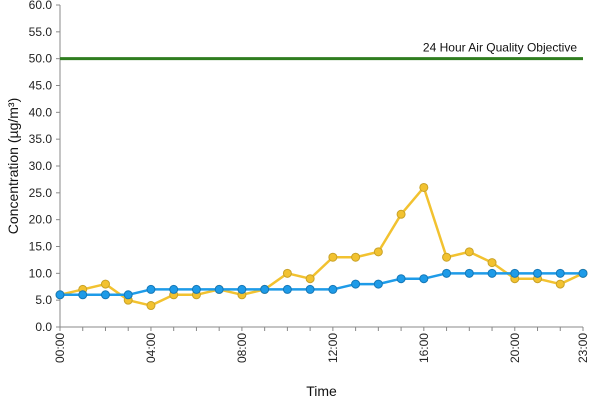  What do you see at coordinates (13, 166) in the screenshot?
I see `y-axis-title: Concentration (µg/m³)` at bounding box center [13, 166].